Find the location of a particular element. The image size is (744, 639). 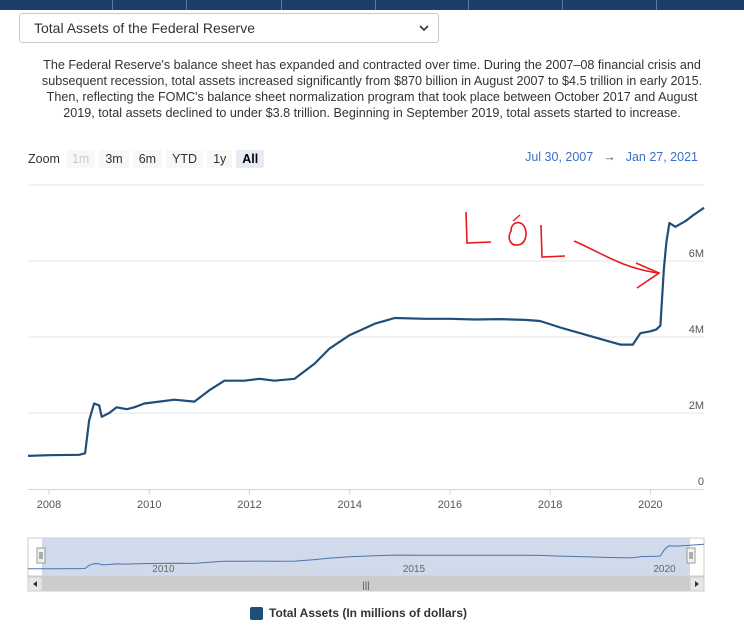

scrollbar-grip: ||| is located at coordinates (365, 585).